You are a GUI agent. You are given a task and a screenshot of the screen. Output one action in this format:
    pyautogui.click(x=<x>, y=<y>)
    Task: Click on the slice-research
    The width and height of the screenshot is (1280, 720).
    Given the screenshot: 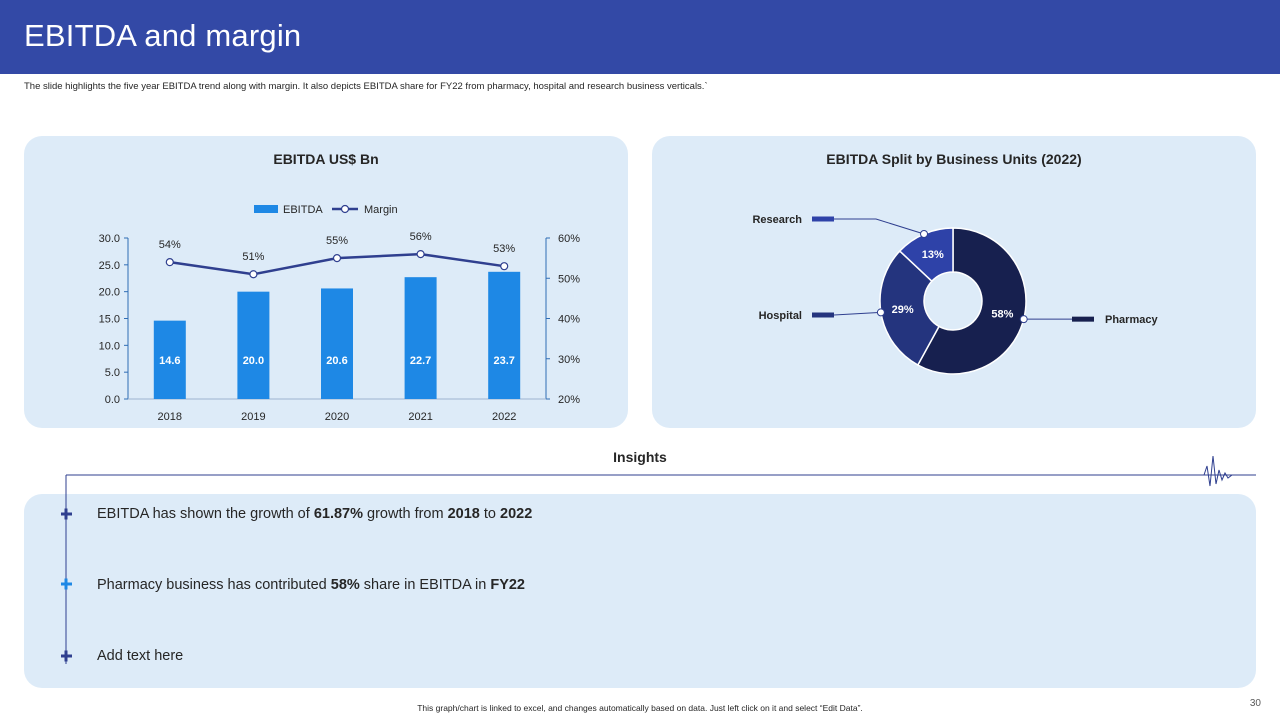 What is the action you would take?
    pyautogui.click(x=926, y=255)
    